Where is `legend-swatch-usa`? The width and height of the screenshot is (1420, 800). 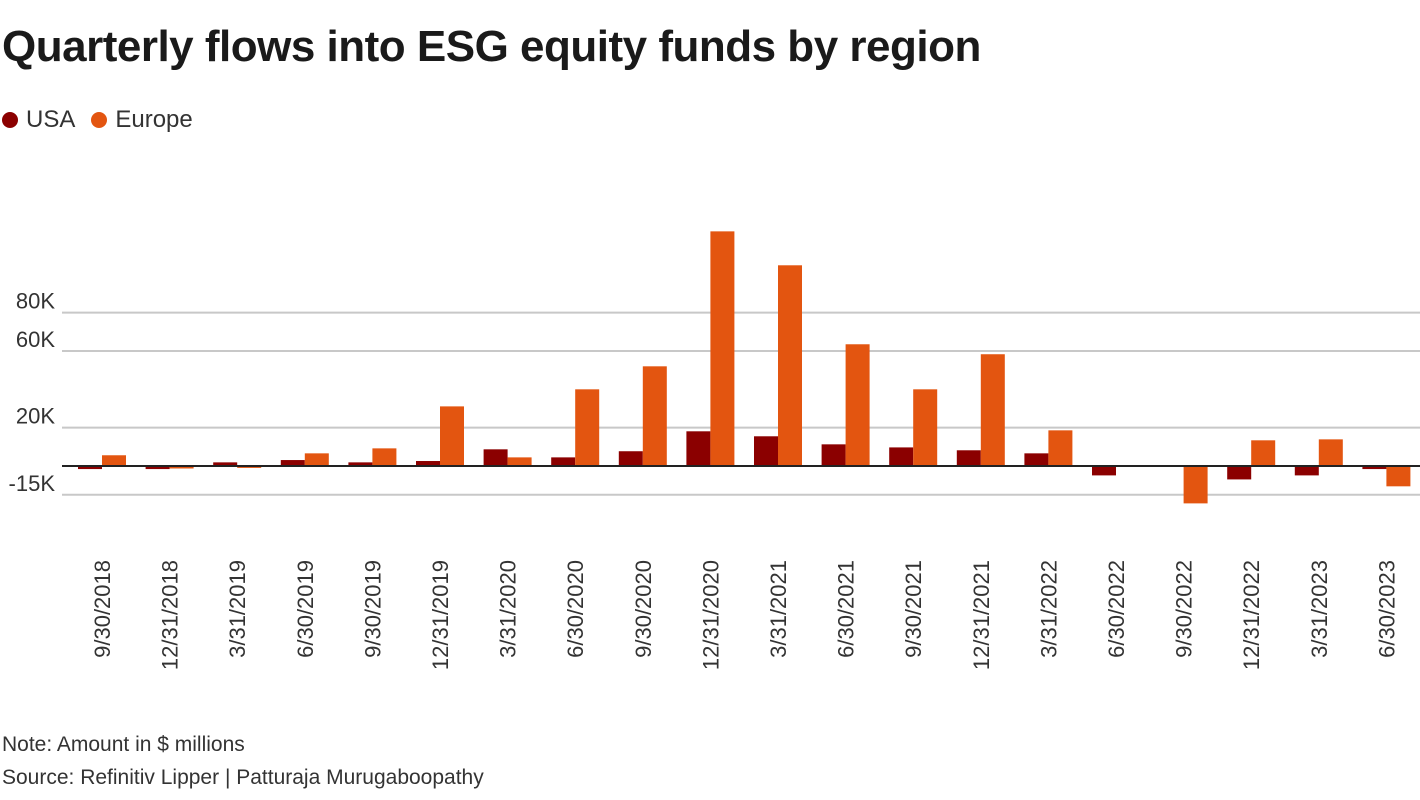 legend-swatch-usa is located at coordinates (10, 120).